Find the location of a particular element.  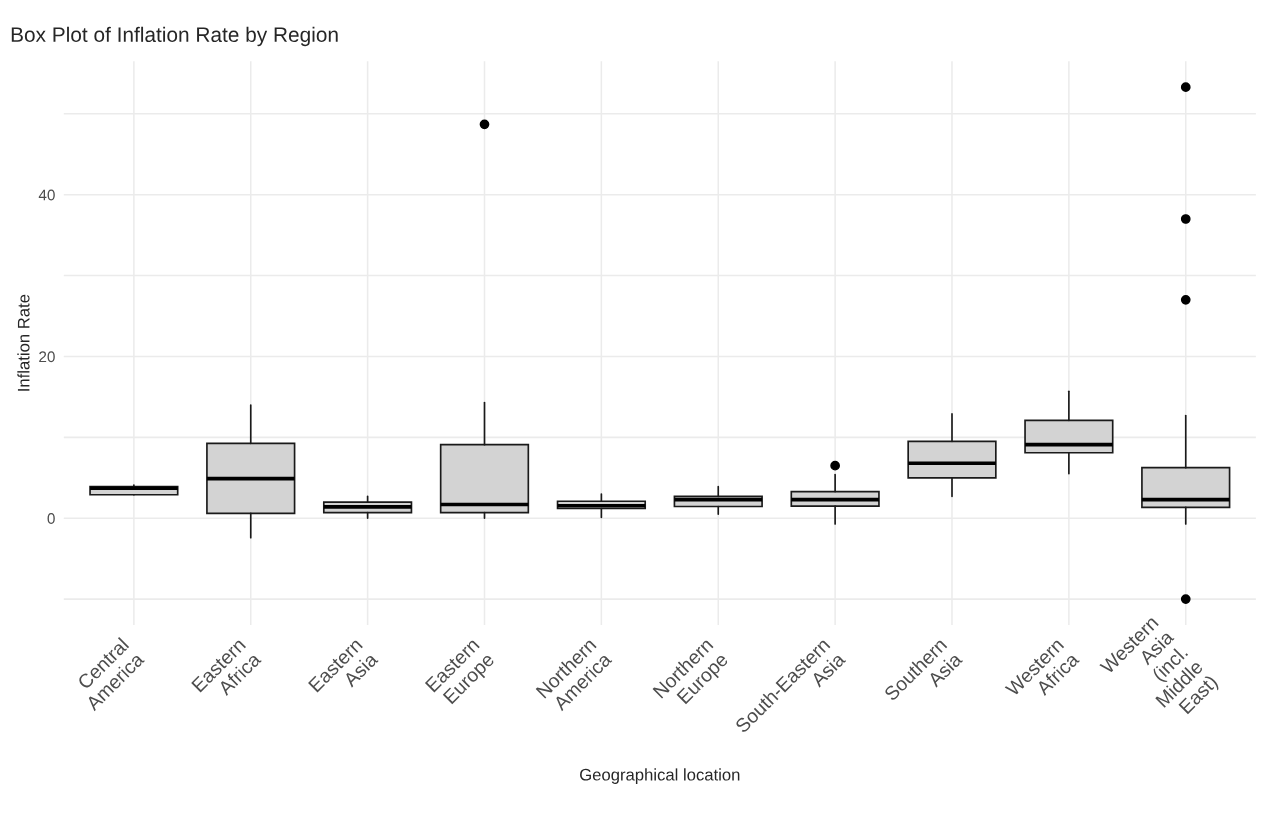

chart-title: Box Plot of Inflation Rate by Region is located at coordinates (174, 36).